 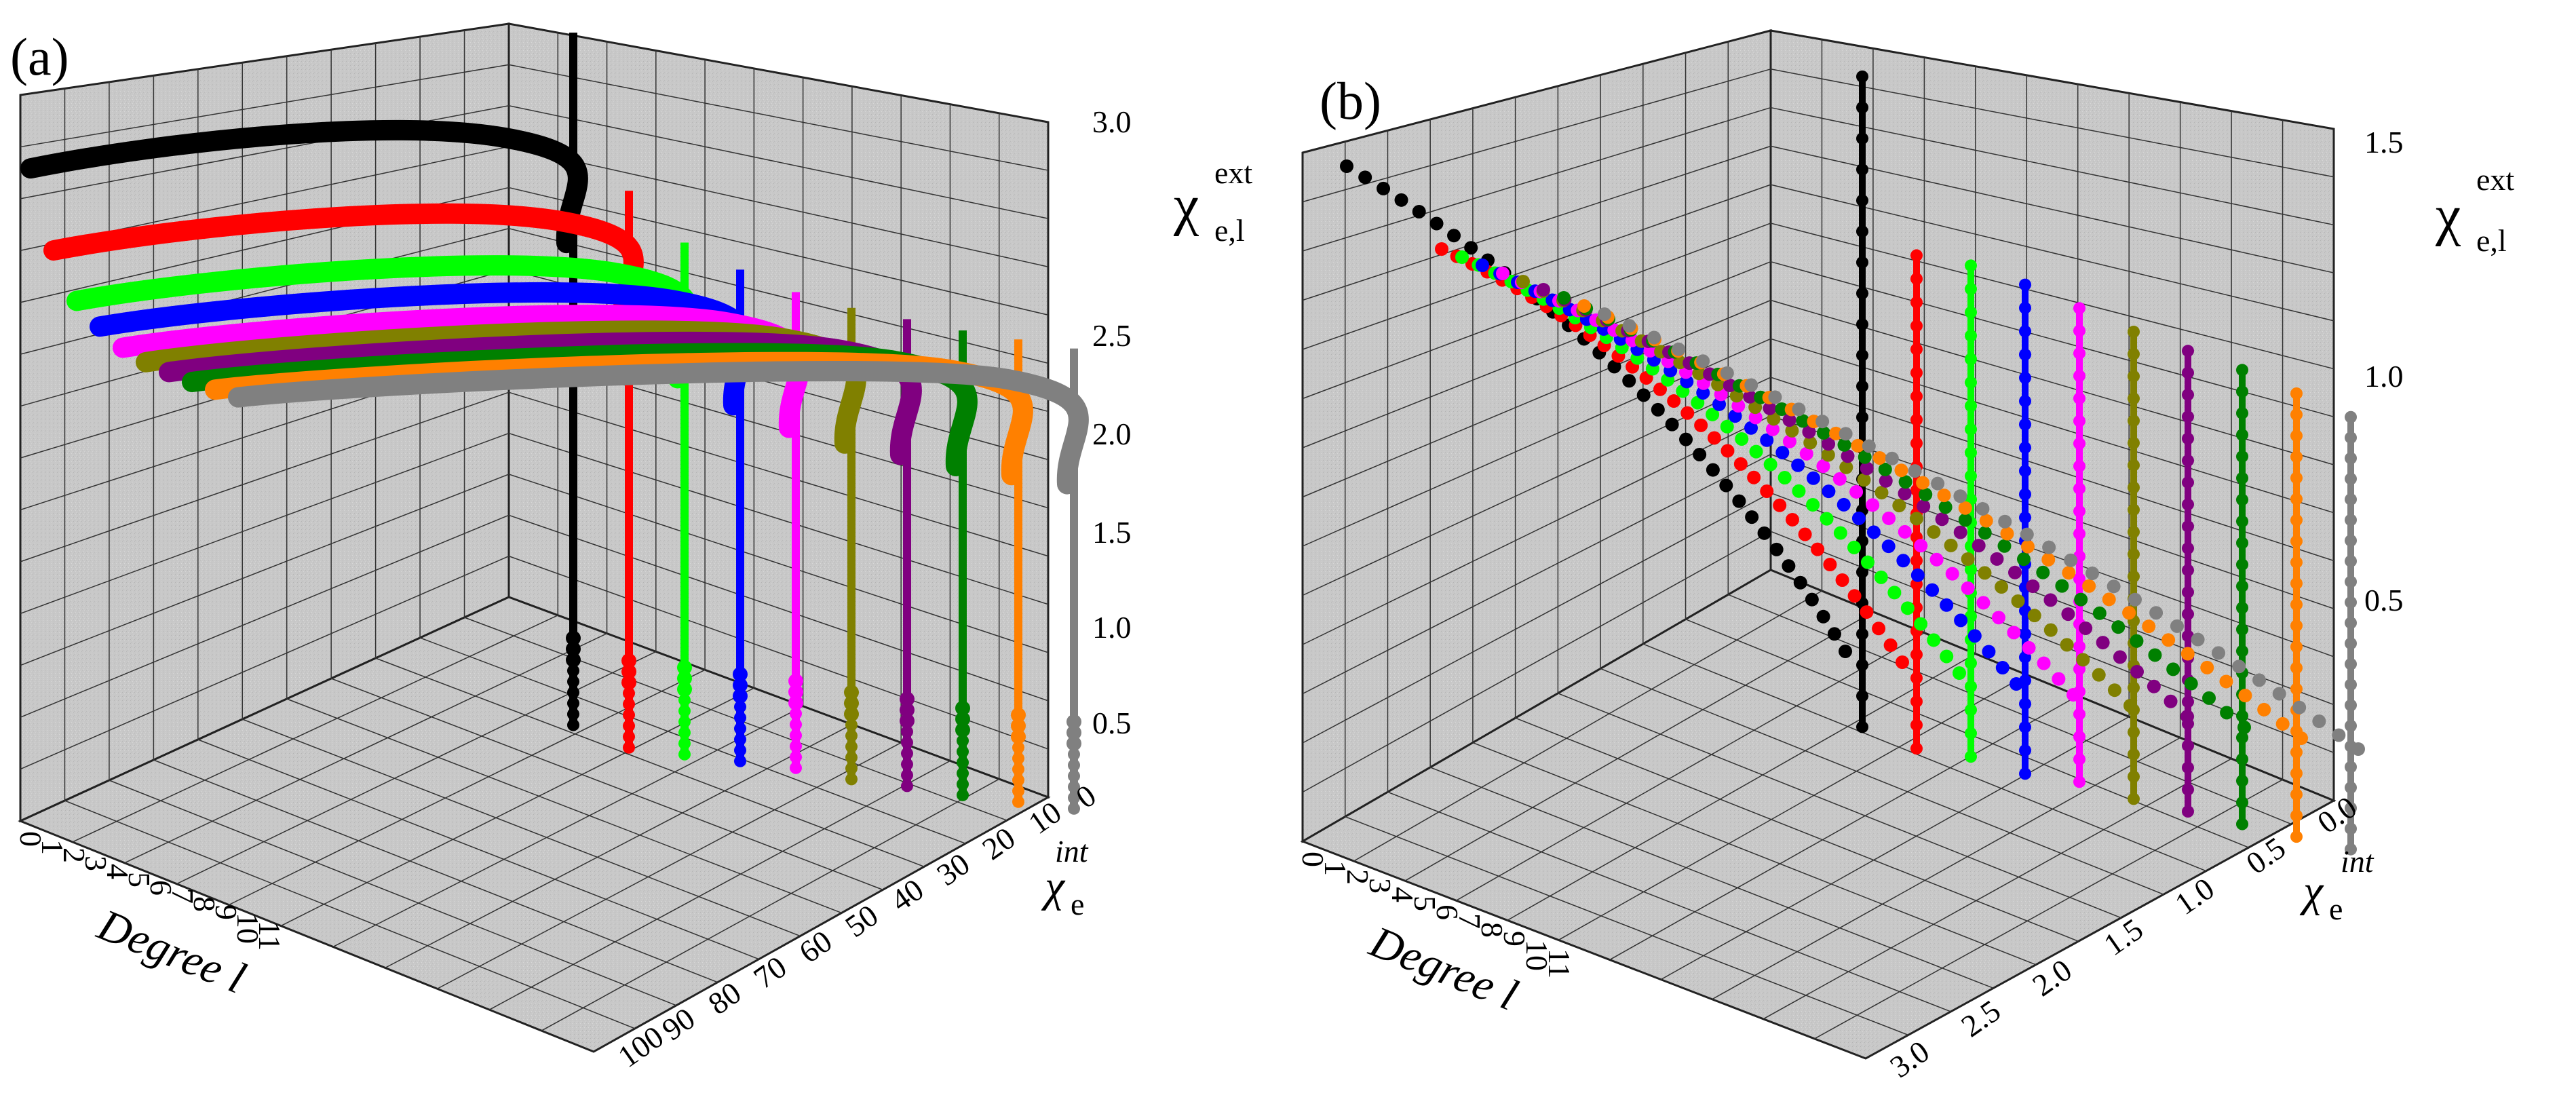 What do you see at coordinates (139, 880) in the screenshot?
I see `degree-tick: 5` at bounding box center [139, 880].